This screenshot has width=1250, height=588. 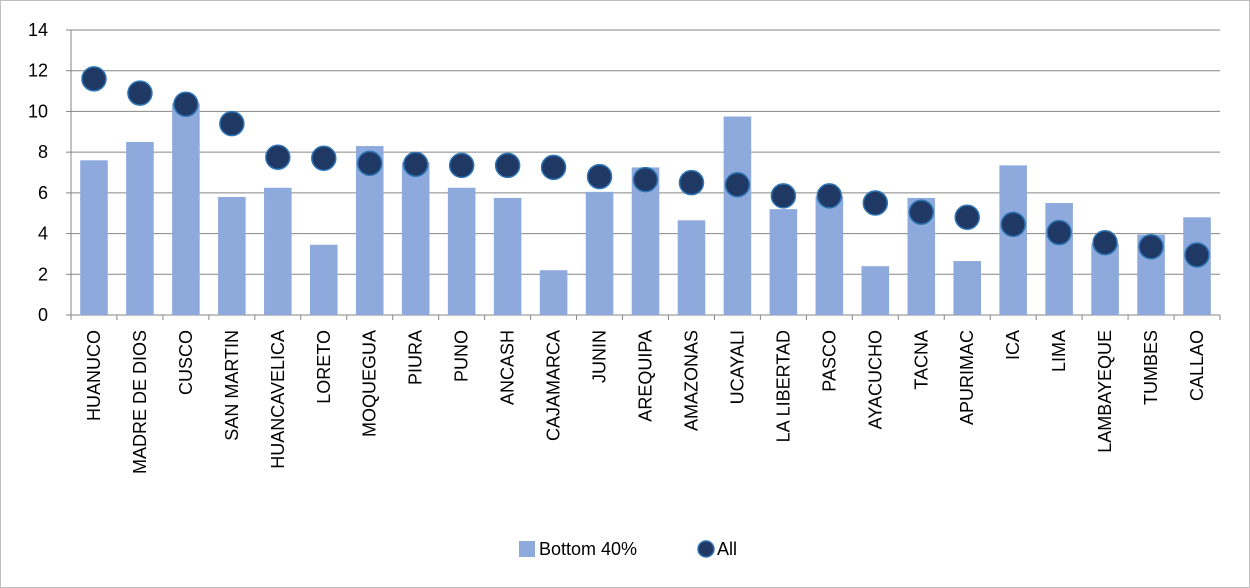 What do you see at coordinates (43, 193) in the screenshot?
I see `y-tick-label: 6` at bounding box center [43, 193].